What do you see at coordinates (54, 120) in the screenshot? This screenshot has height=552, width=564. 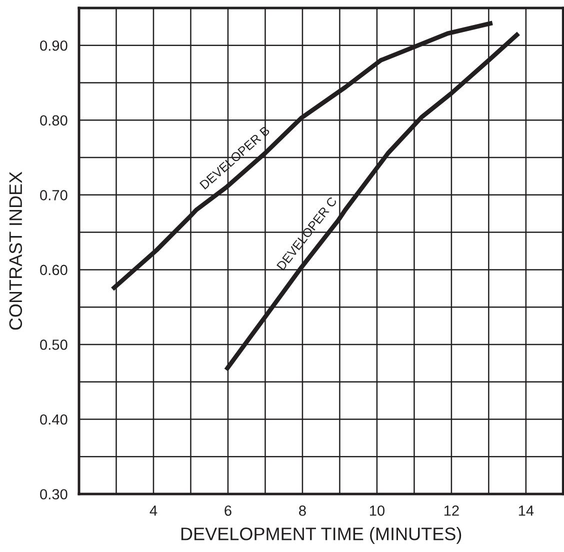 I see `y-tick-label: 0.80` at bounding box center [54, 120].